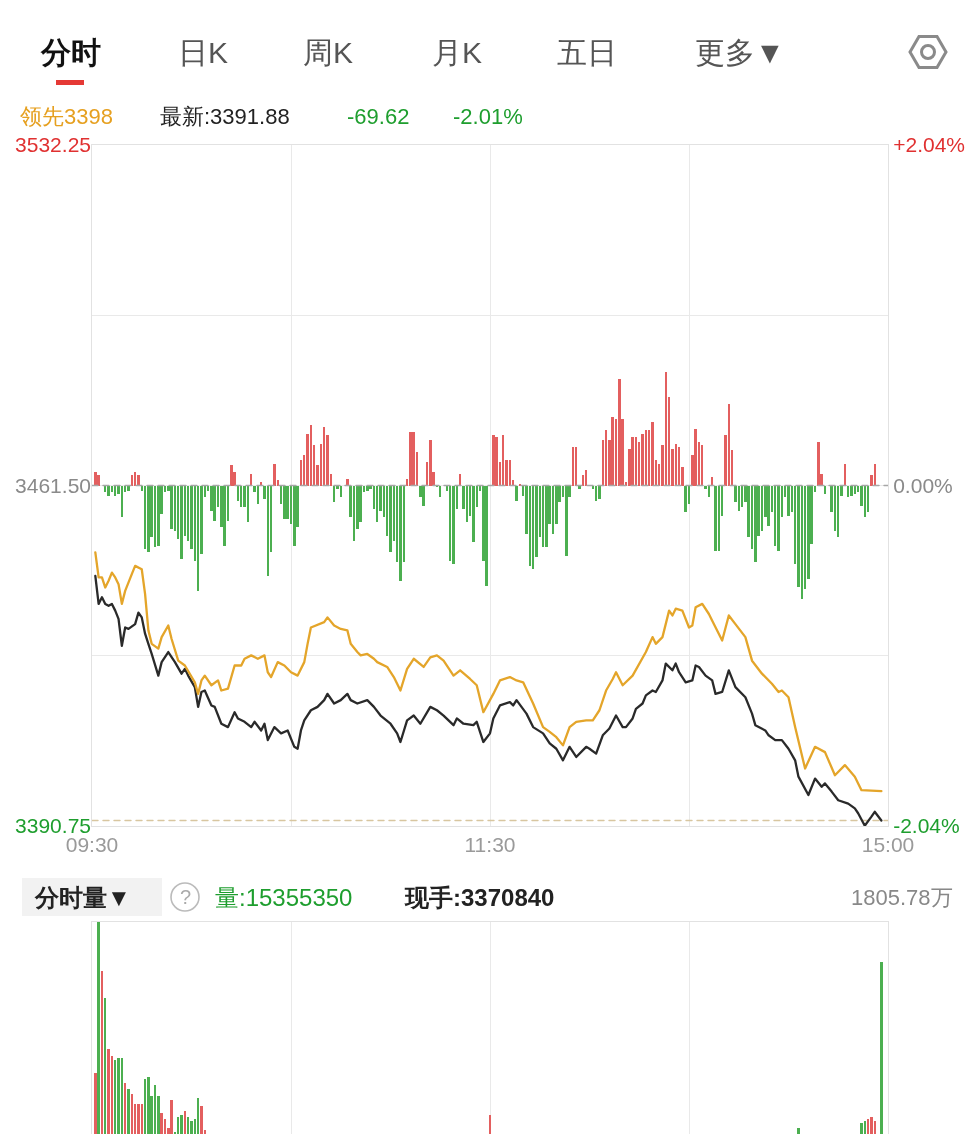 The image size is (974, 1134). I want to click on y2-tick-label: +2.04%, so click(929, 145).